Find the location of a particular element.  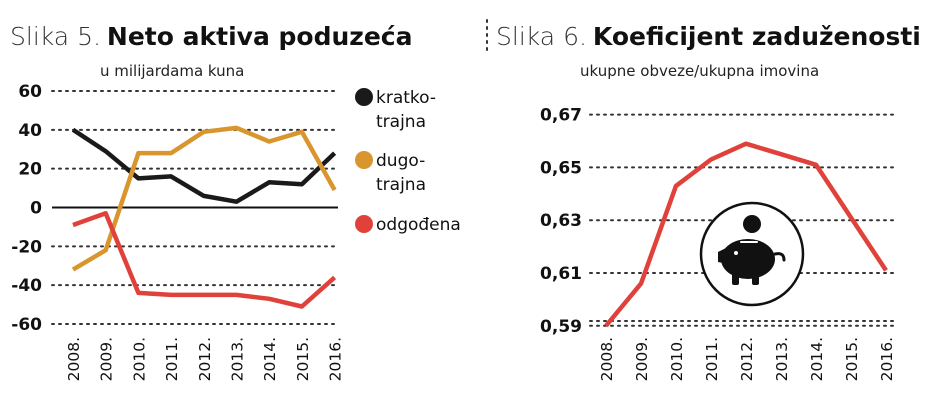

y-tick-label: 40 is located at coordinates (30, 131).